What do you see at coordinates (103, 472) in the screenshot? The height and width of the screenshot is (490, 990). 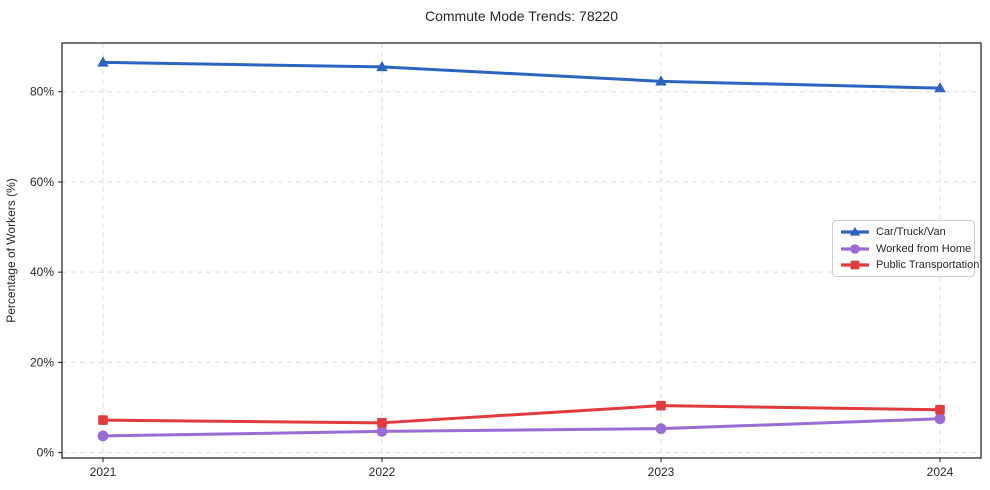 I see `x-tick-label: 2021` at bounding box center [103, 472].